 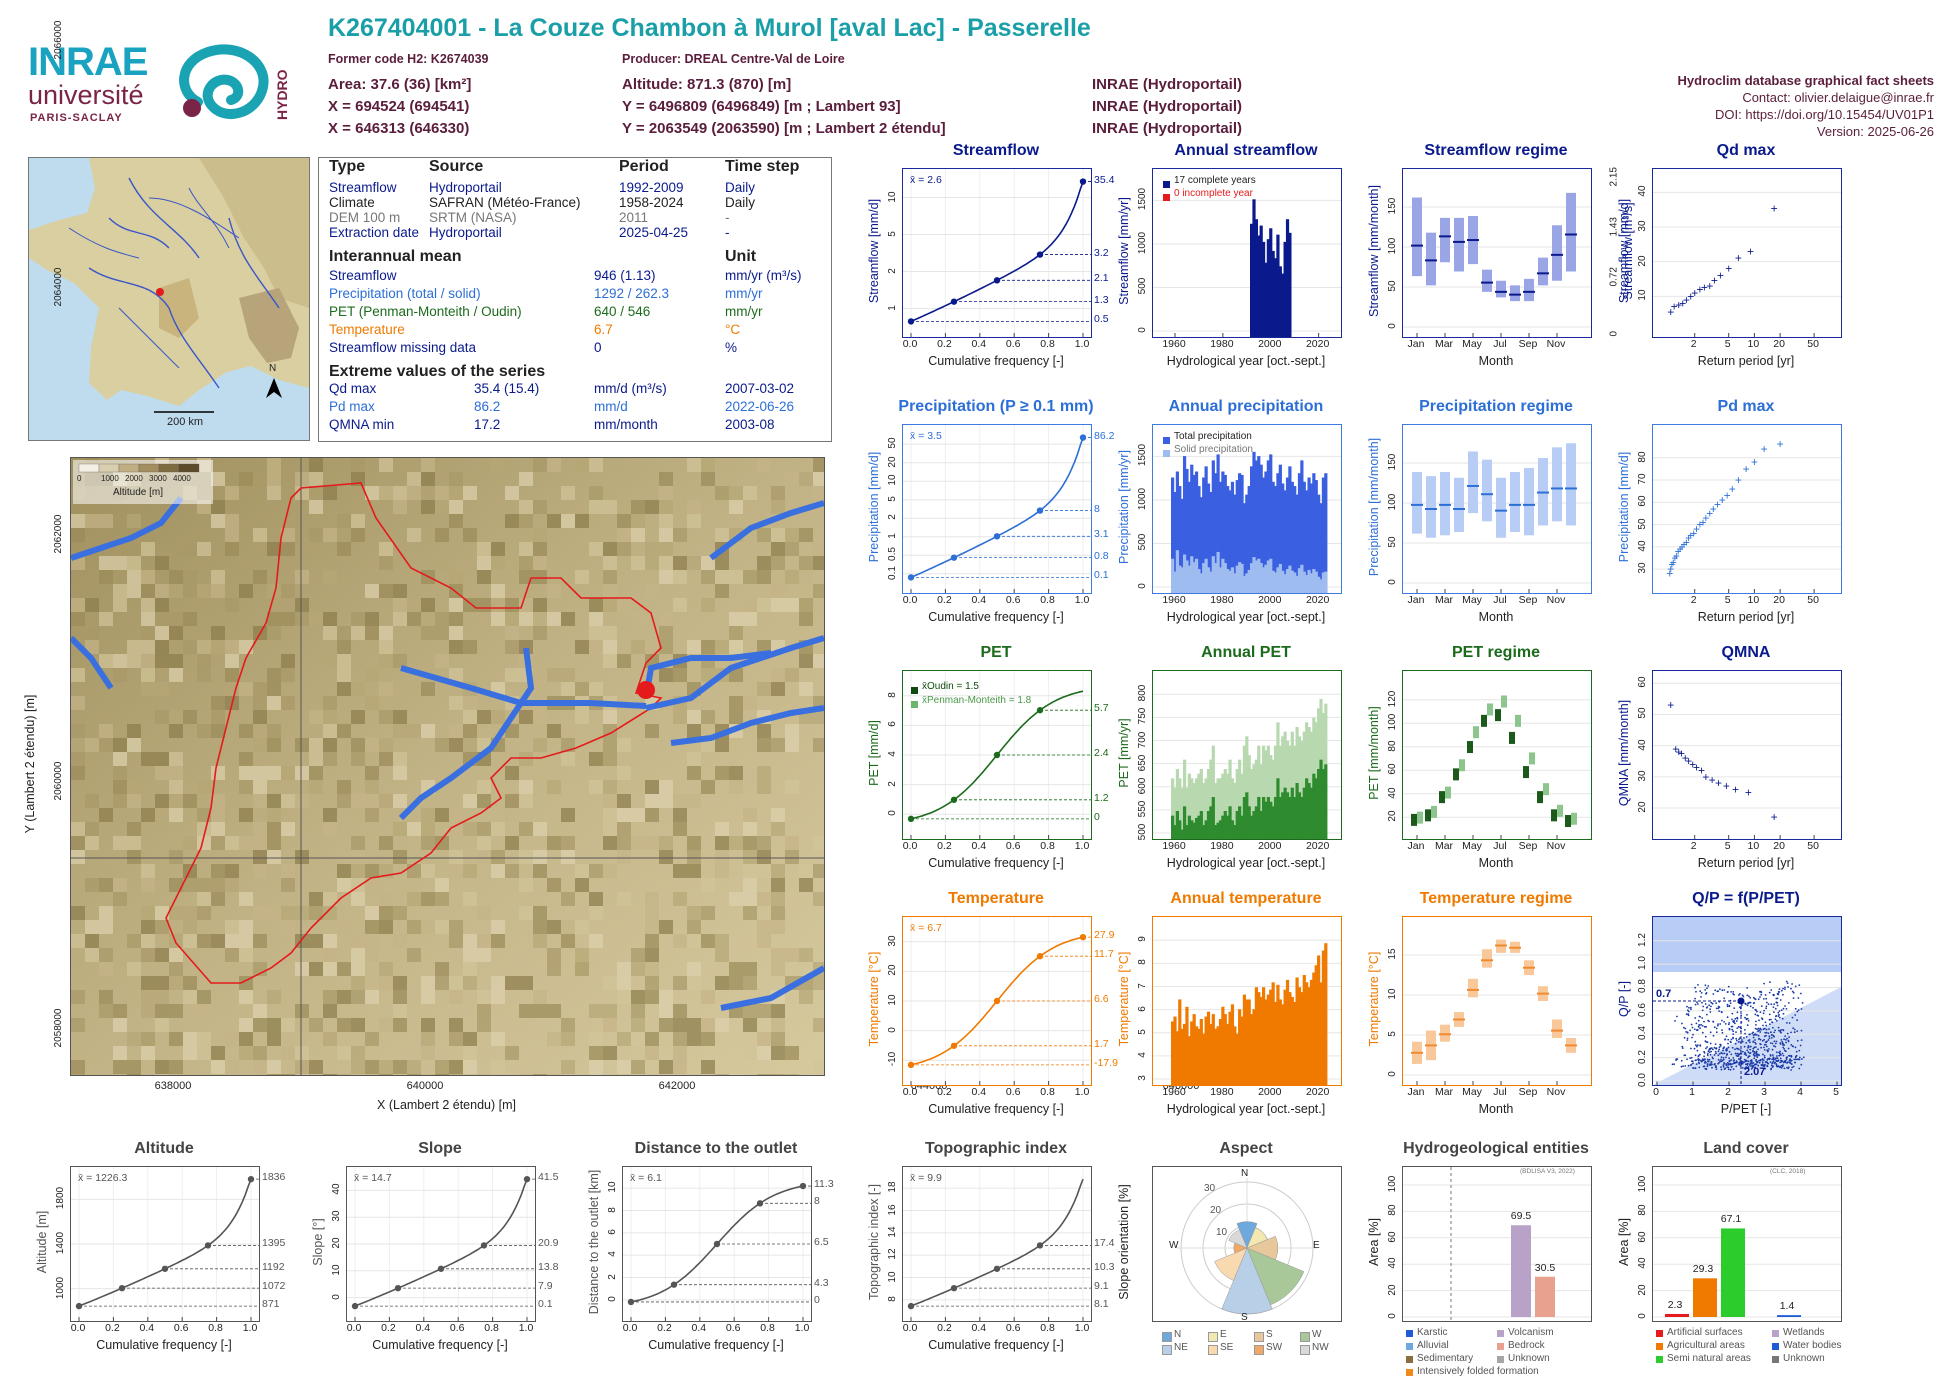 What do you see at coordinates (727, 232) in the screenshot?
I see `info-step: -` at bounding box center [727, 232].